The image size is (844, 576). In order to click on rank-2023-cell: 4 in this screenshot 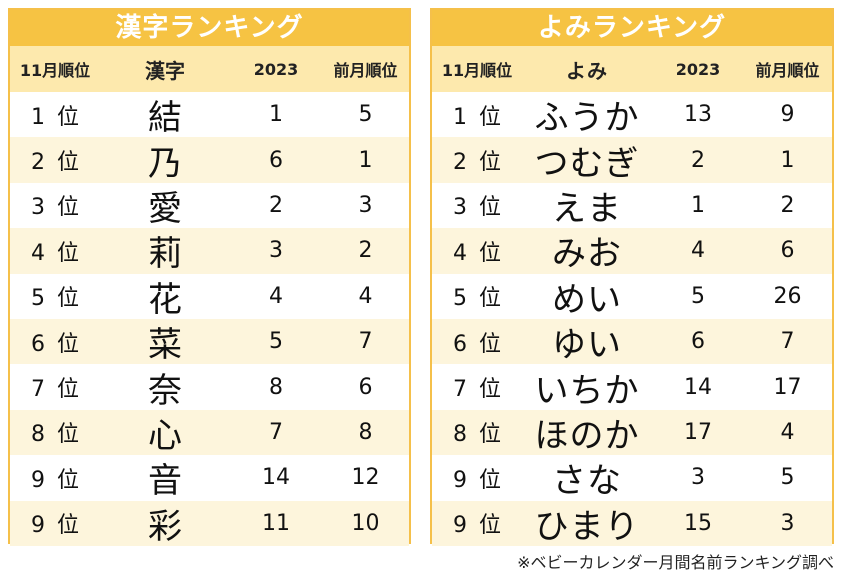, I will do `click(698, 251)`.